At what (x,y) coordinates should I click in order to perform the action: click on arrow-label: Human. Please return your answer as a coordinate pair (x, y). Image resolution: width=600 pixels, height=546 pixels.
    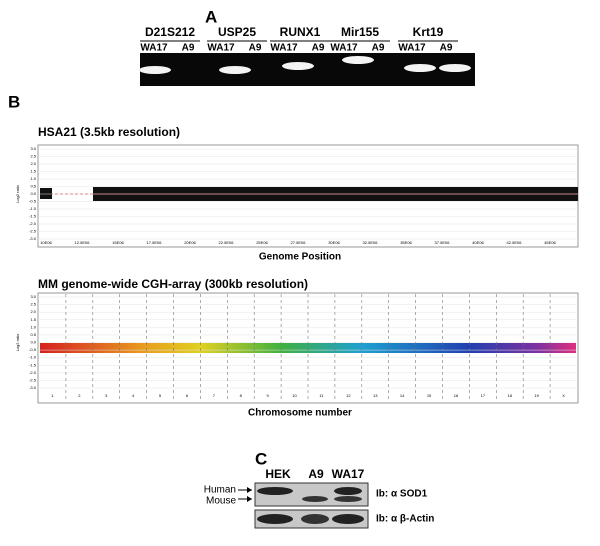
    Looking at the image, I should click on (220, 490).